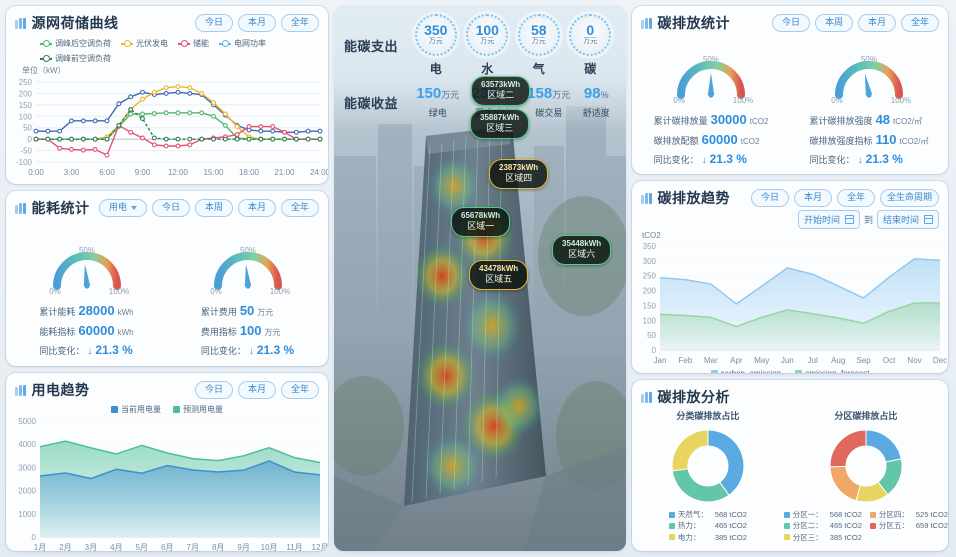 The width and height of the screenshot is (956, 557). I want to click on svg-text: 0%, so click(55, 291).